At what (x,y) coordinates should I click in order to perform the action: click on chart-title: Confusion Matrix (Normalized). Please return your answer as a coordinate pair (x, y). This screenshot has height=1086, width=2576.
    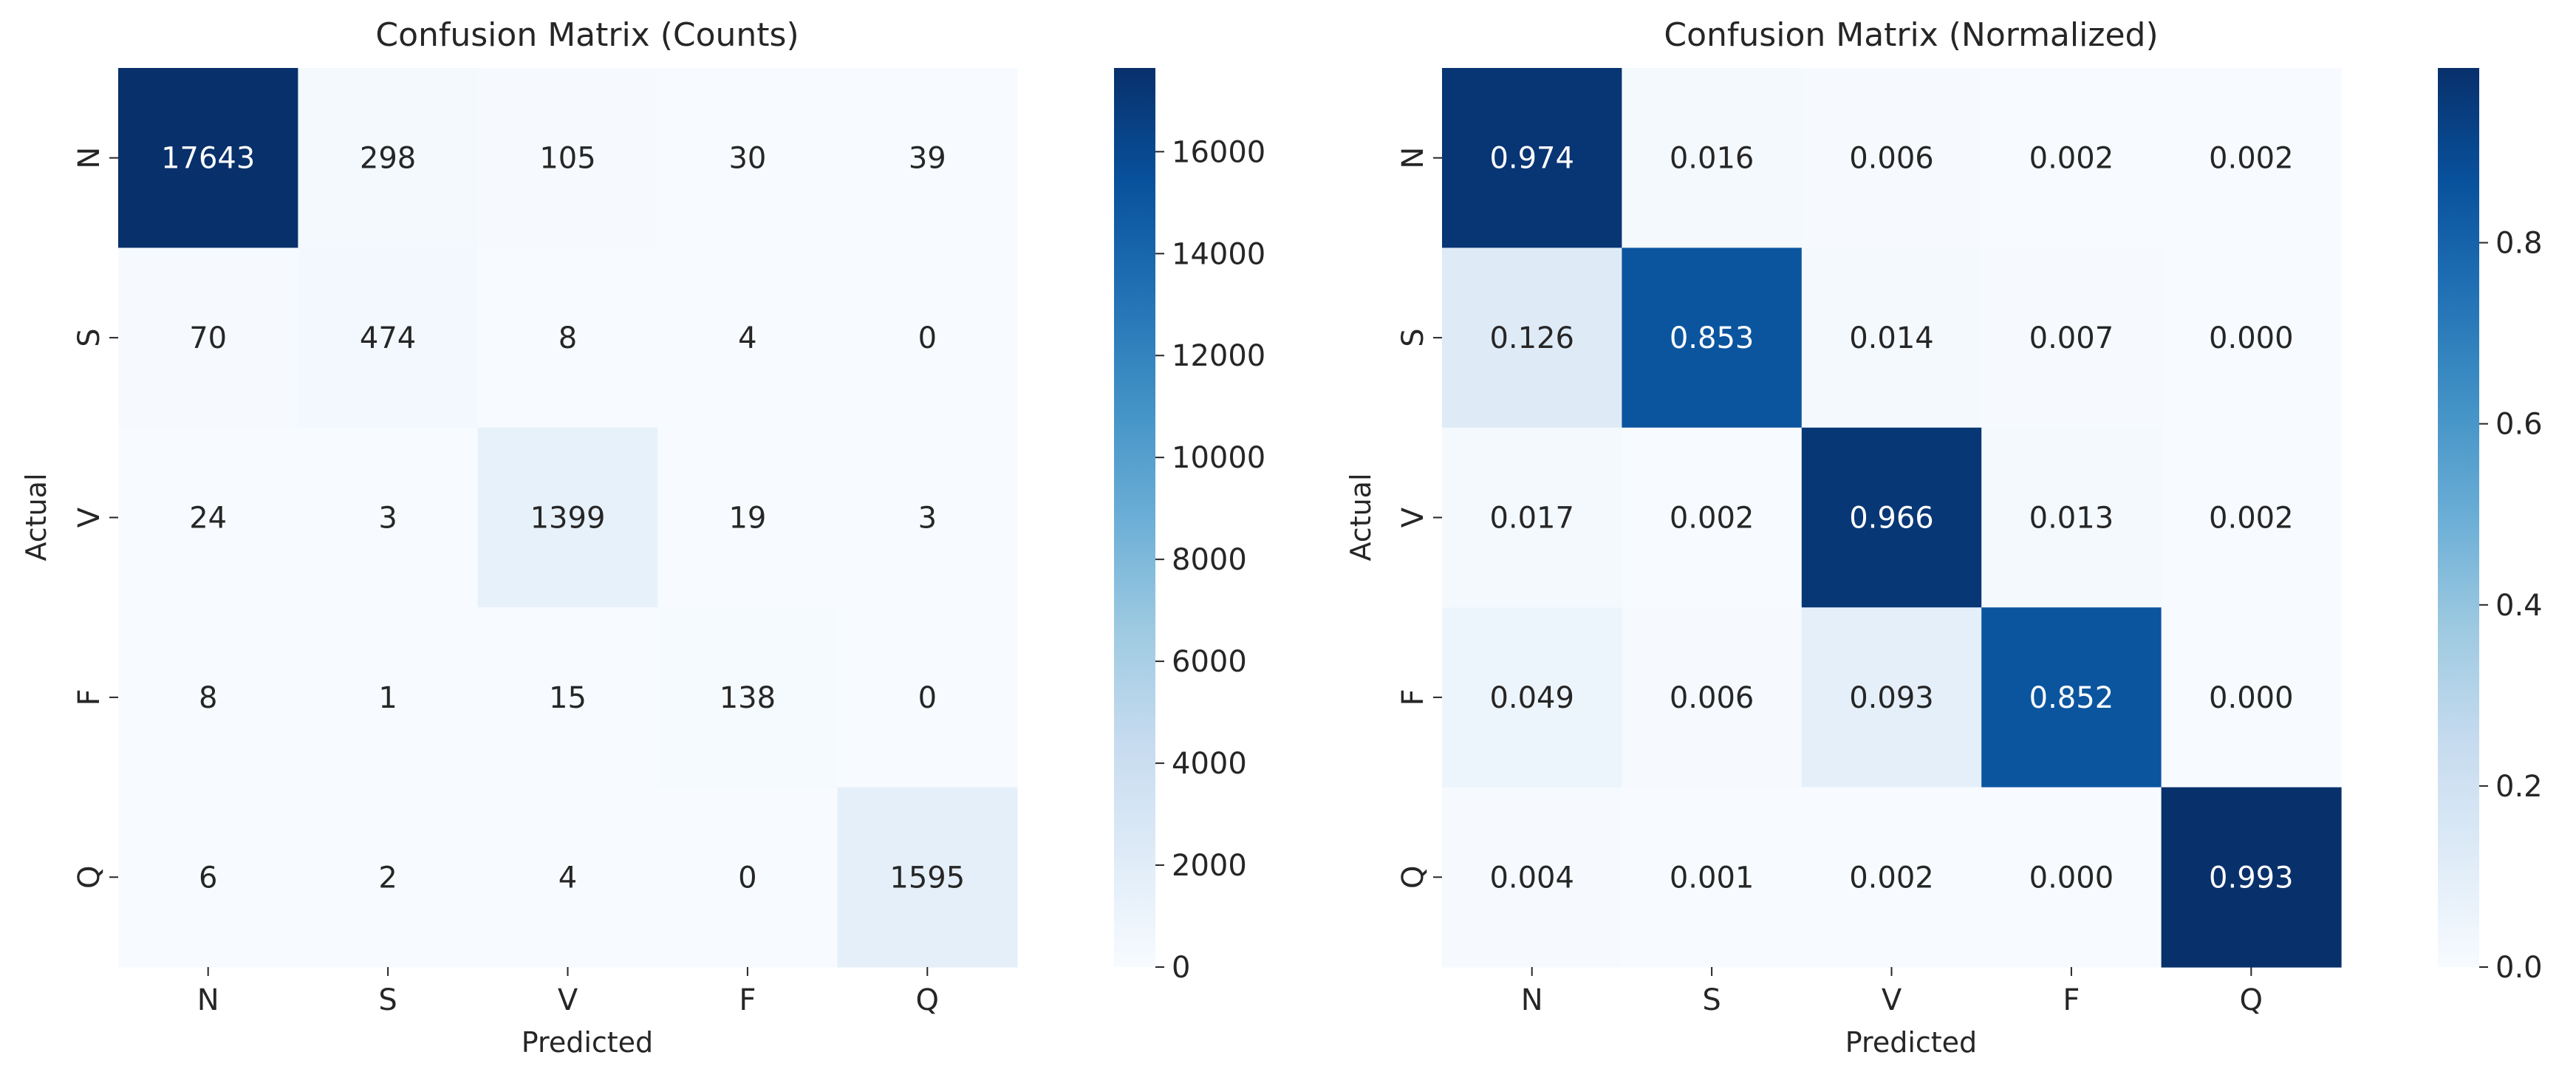
    Looking at the image, I should click on (1911, 35).